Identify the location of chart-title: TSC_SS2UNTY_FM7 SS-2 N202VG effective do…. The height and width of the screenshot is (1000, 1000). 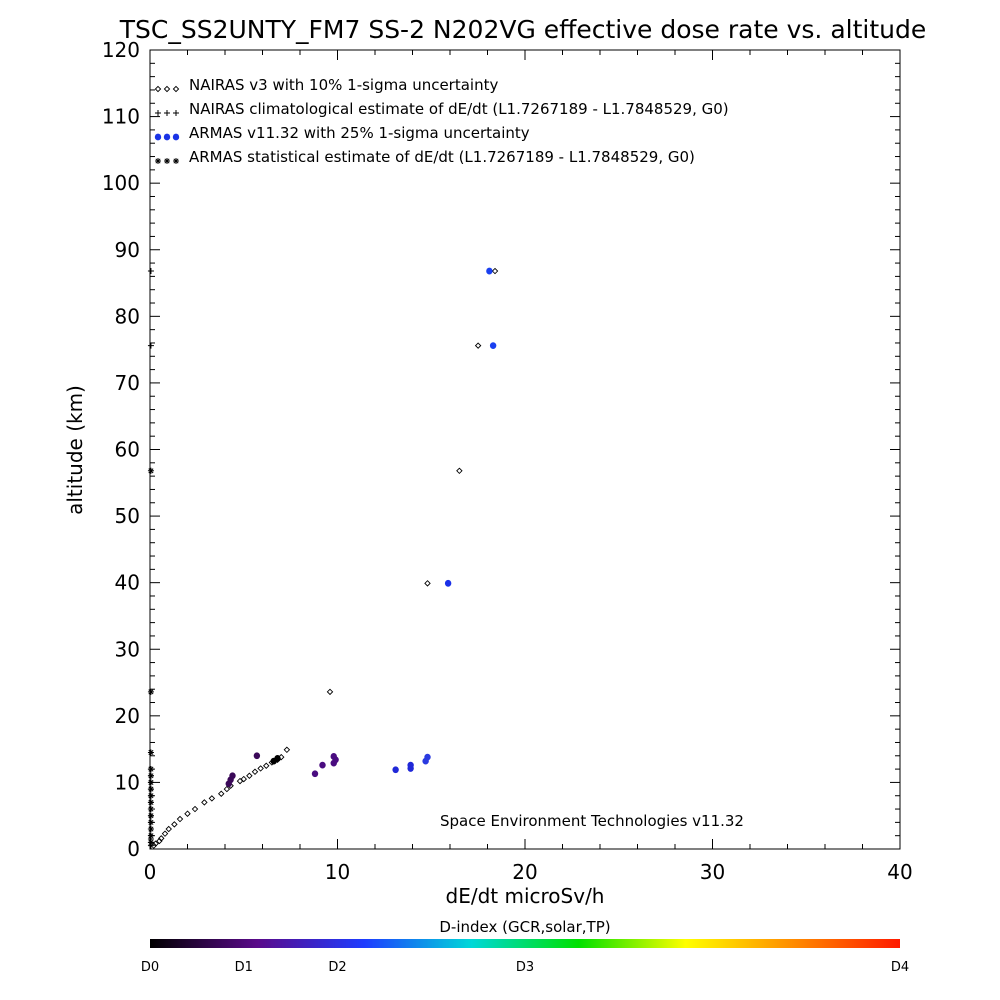
(523, 29).